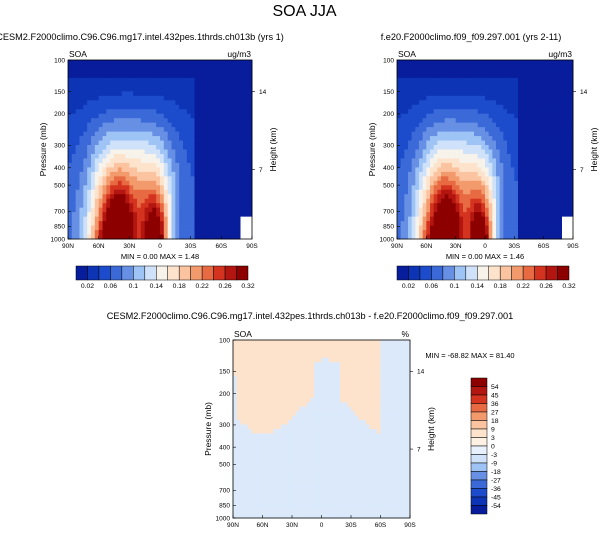 This screenshot has height=538, width=609. What do you see at coordinates (59, 185) in the screenshot?
I see `y-tick-label: 500` at bounding box center [59, 185].